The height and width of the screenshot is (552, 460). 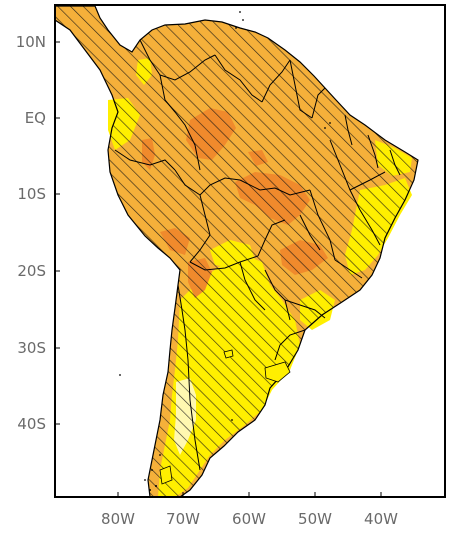 I want to click on lat-label-10n: 10N, so click(x=31, y=42).